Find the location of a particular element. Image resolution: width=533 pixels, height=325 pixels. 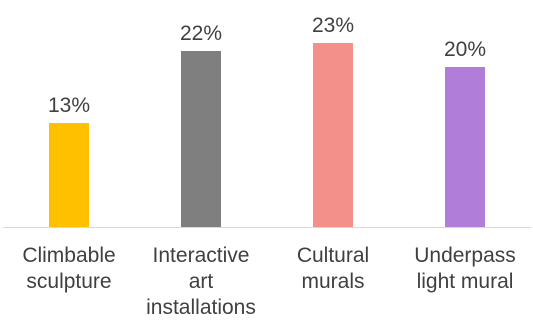

category-label-4-line-1: Underpass is located at coordinates (465, 255).